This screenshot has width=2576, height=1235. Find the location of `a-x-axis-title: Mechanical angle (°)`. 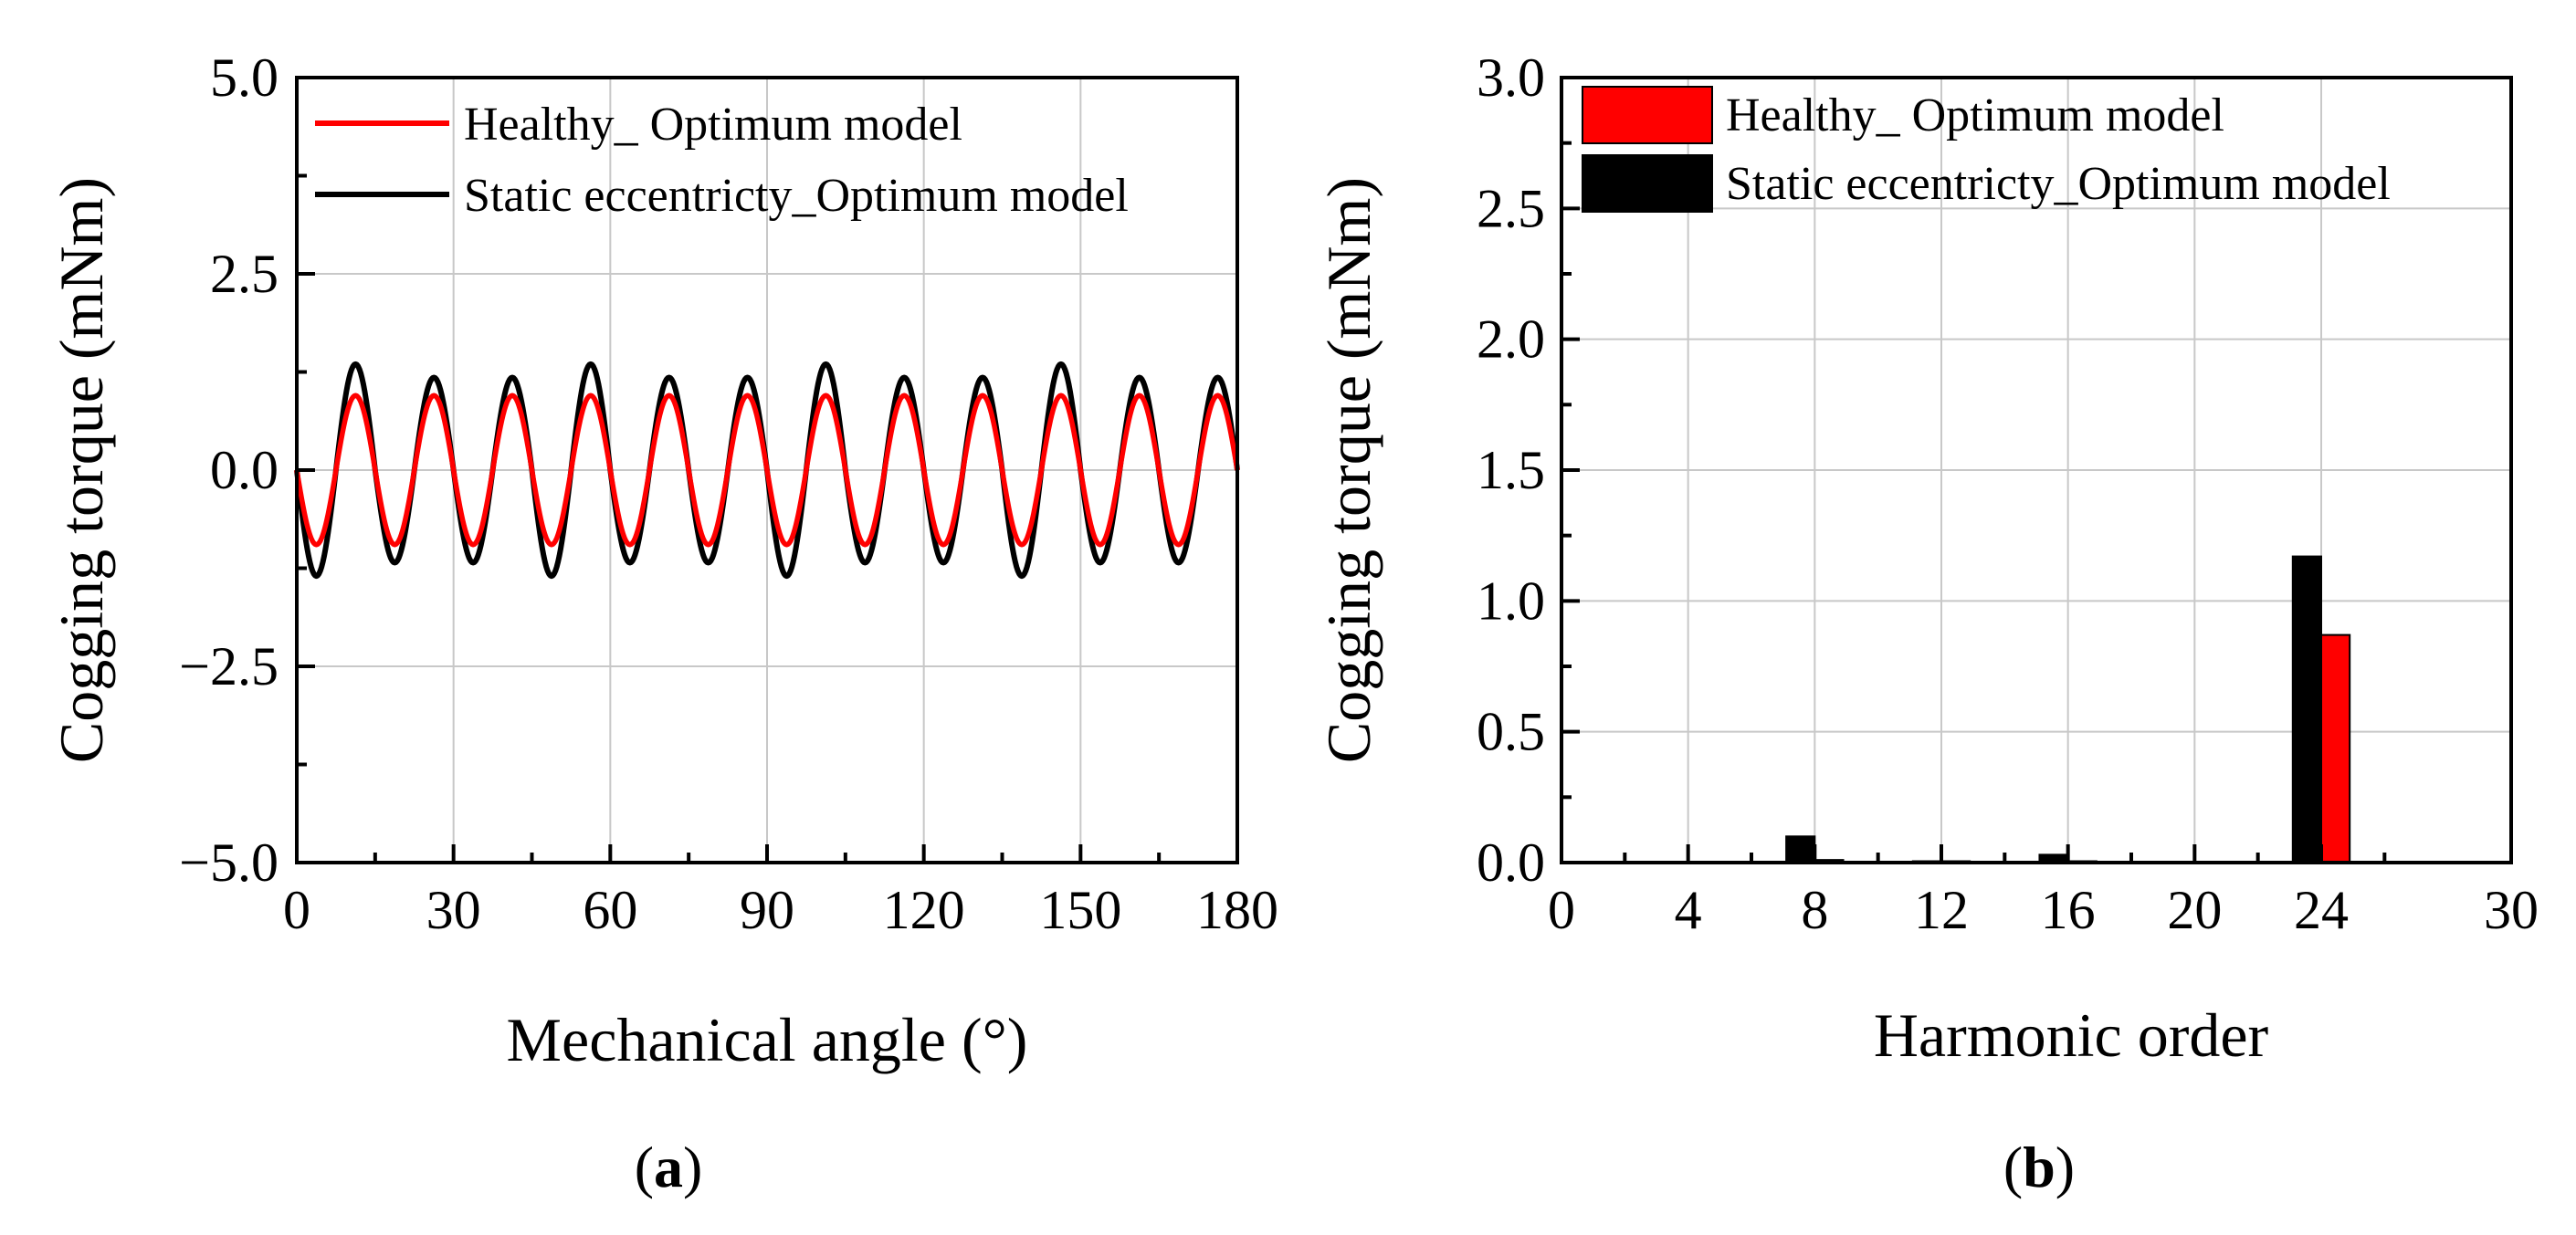

a-x-axis-title: Mechanical angle (°) is located at coordinates (767, 1040).